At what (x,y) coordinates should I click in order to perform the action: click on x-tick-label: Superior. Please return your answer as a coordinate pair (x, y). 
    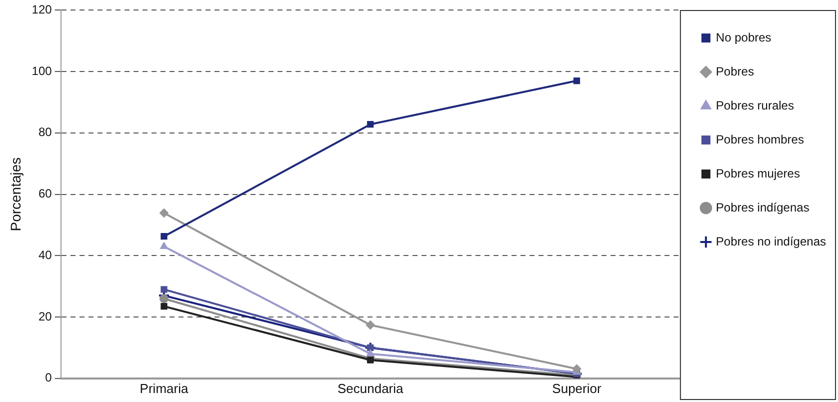
    Looking at the image, I should click on (577, 388).